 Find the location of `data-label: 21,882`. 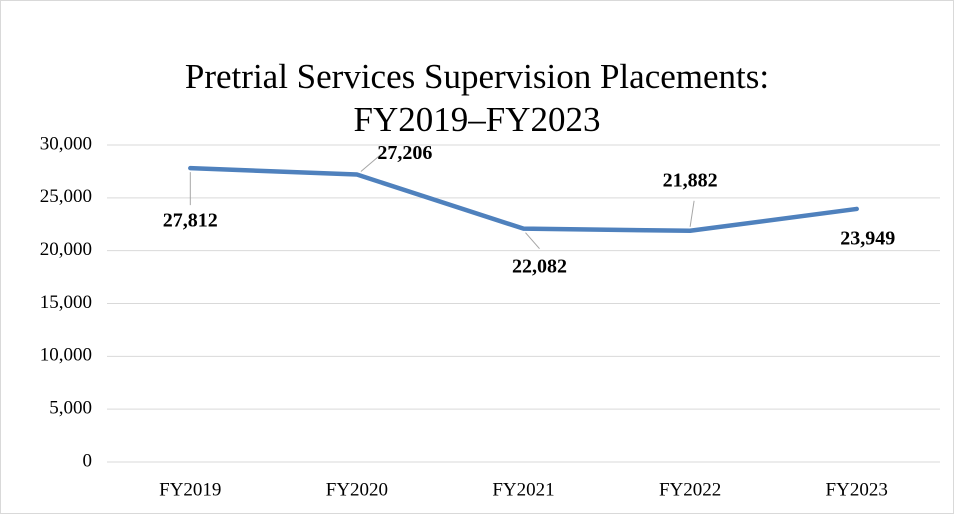

data-label: 21,882 is located at coordinates (690, 180).